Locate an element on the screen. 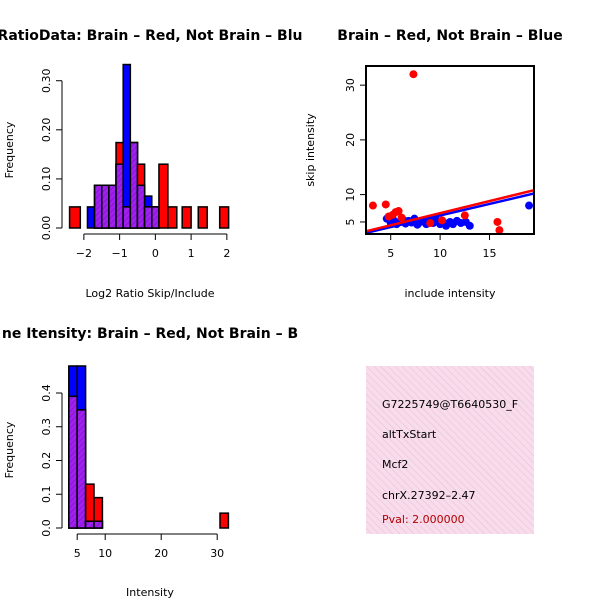 This screenshot has width=600, height=600. ratio-hist-x-tick-label: −2 is located at coordinates (84, 253).